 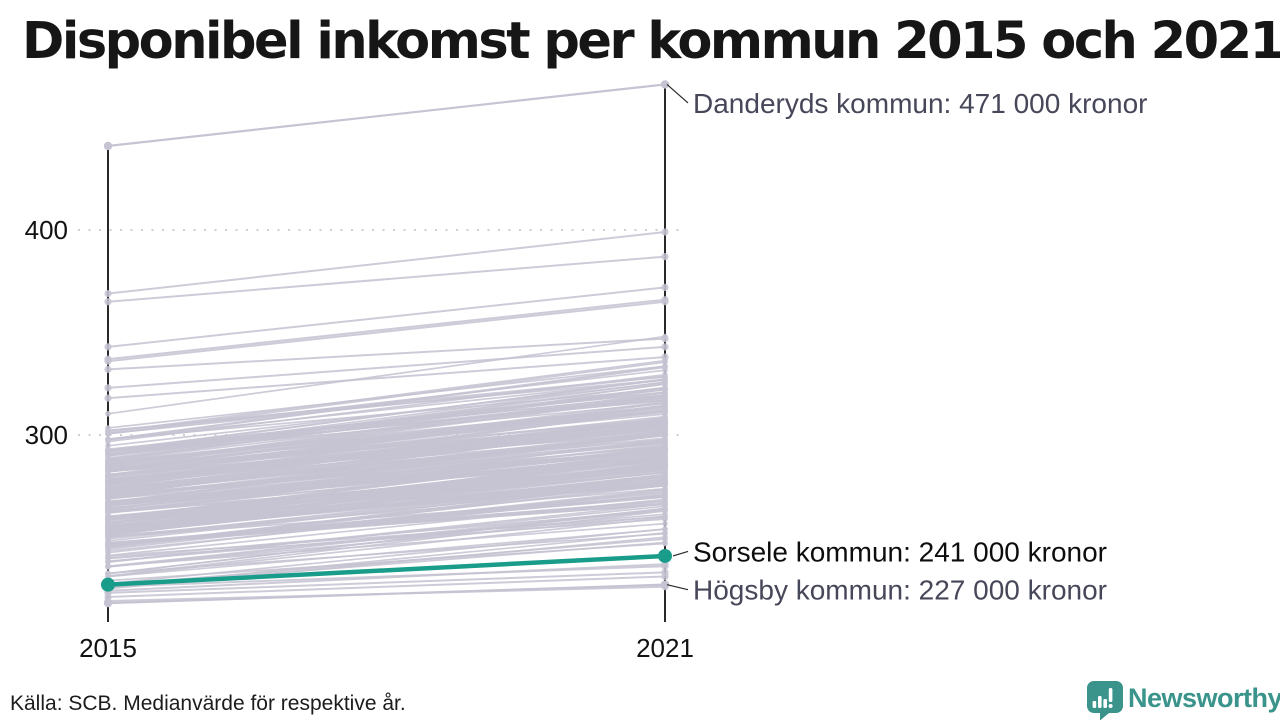 I want to click on newsworthy-speech-bubble-chart-icon, so click(x=1105, y=700).